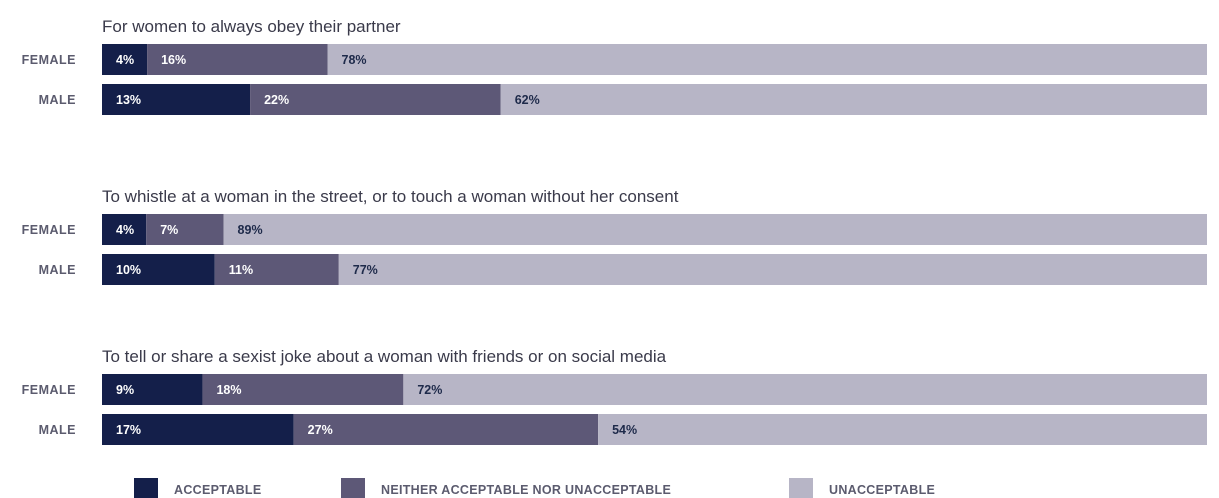  What do you see at coordinates (276, 100) in the screenshot?
I see `data-label: 22%` at bounding box center [276, 100].